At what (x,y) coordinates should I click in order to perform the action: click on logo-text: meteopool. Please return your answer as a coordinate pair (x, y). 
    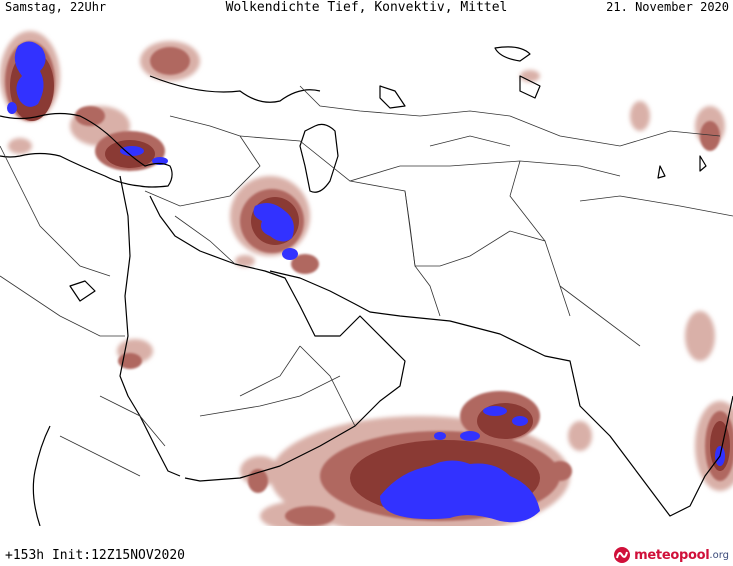
    Looking at the image, I should click on (672, 555).